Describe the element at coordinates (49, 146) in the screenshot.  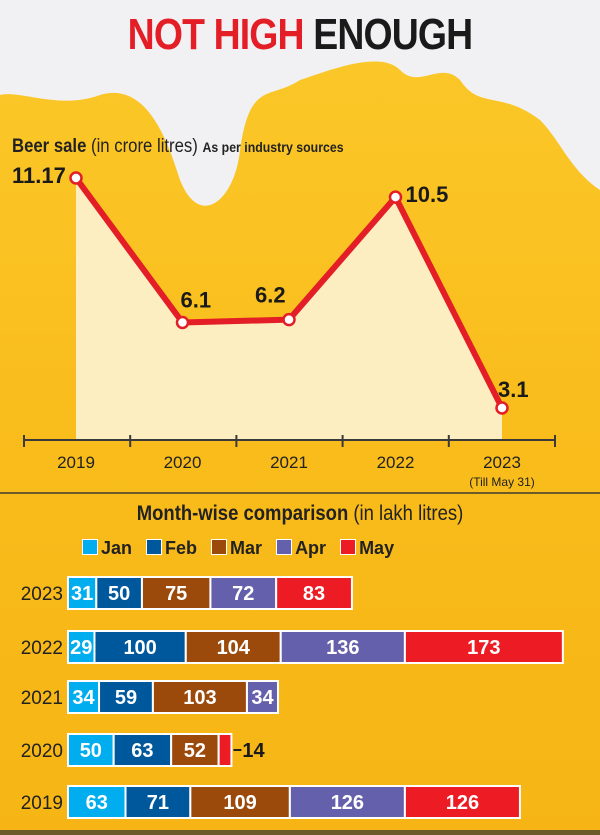
I see `line-title: Beer sale` at that location.